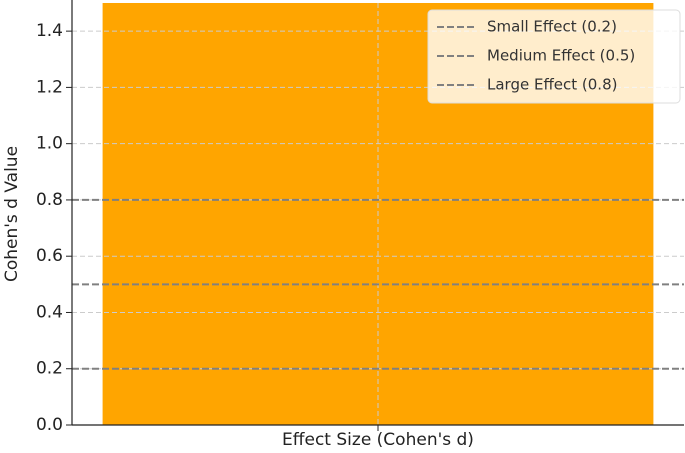 The width and height of the screenshot is (685, 453). I want to click on y-tick-label: 1.4, so click(49, 31).